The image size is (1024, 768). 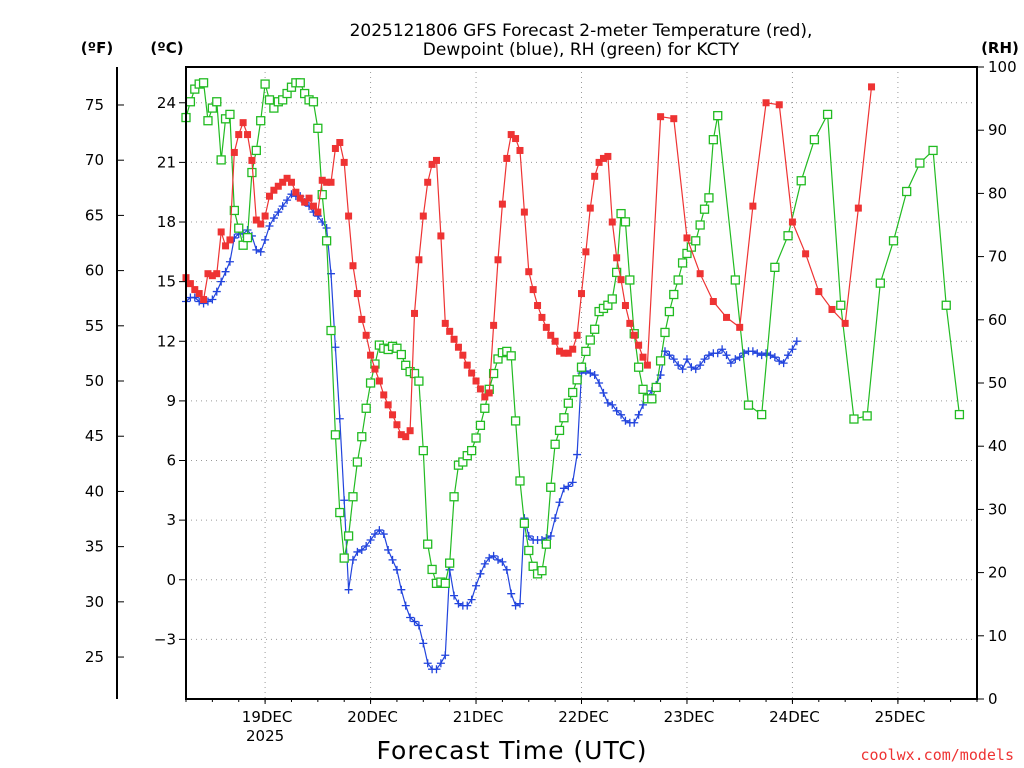 What do you see at coordinates (94, 547) in the screenshot?
I see `fahrenheit-tick-label: 35` at bounding box center [94, 547].